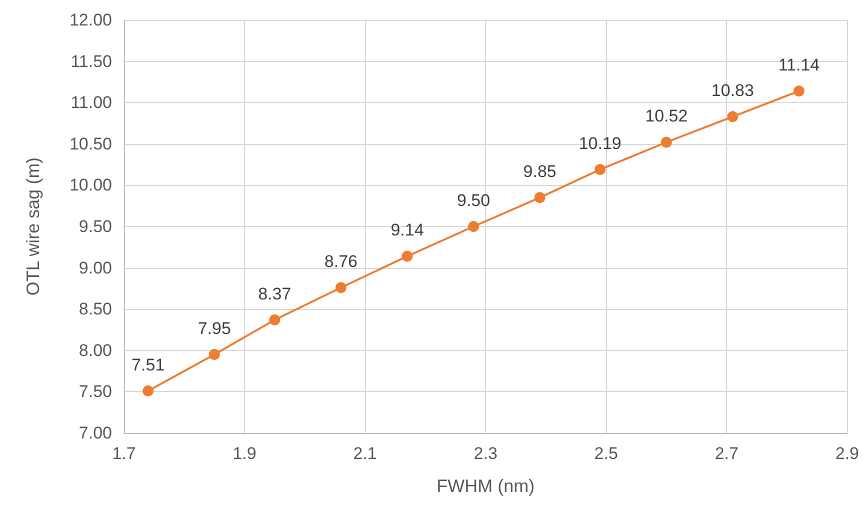 The image size is (862, 517). Describe the element at coordinates (95, 392) in the screenshot. I see `y-tick-label: 7.50` at that location.